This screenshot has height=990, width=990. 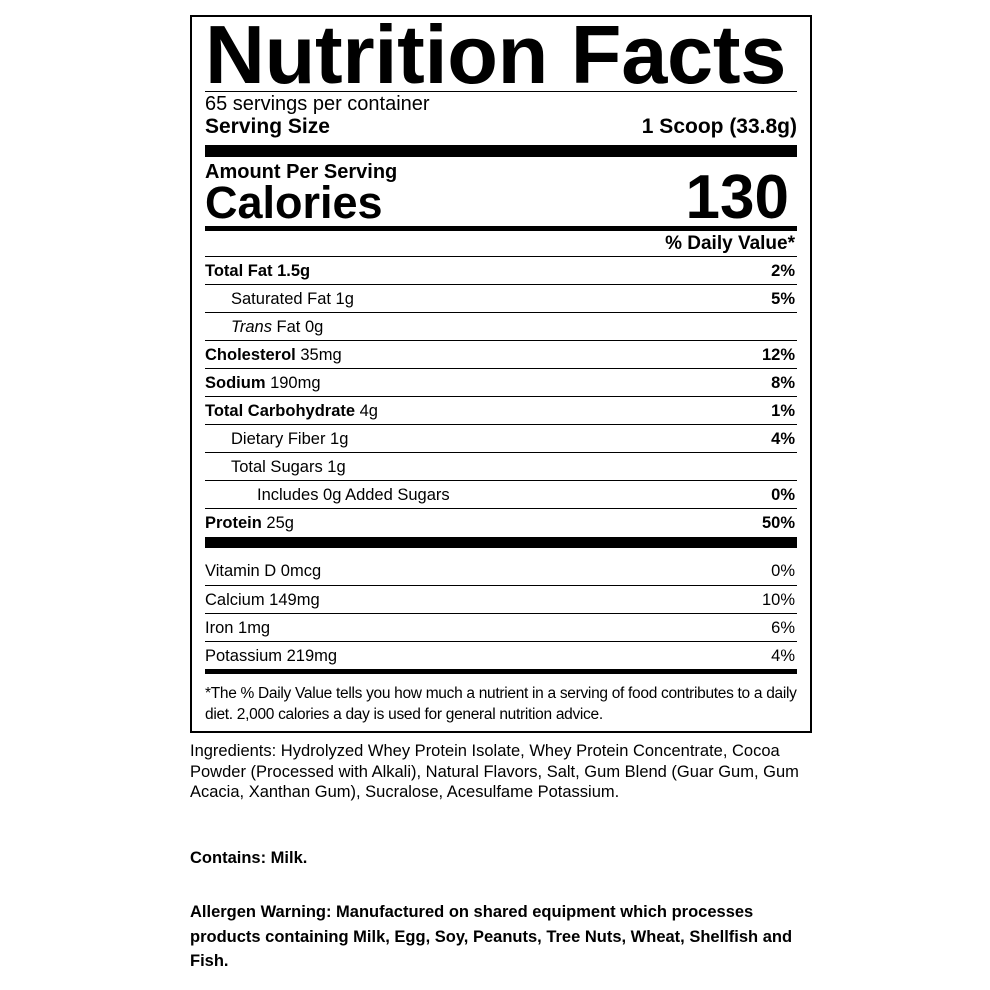 I want to click on daily-value-header: % Daily Value*, so click(x=730, y=243).